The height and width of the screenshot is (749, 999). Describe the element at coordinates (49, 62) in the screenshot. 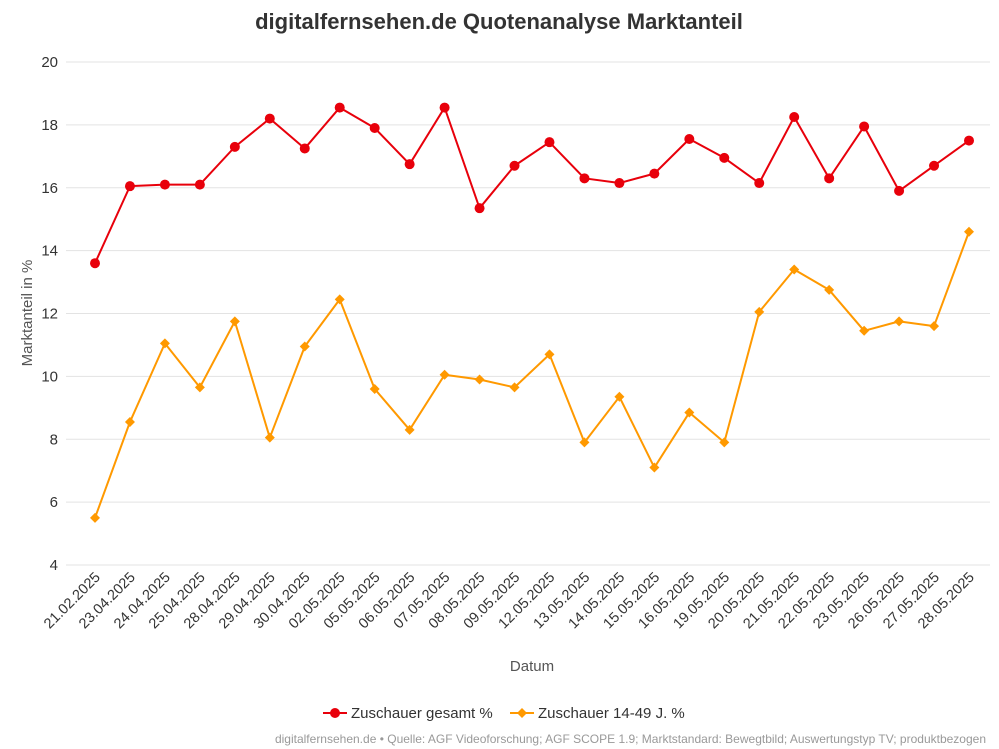

I see `y-tick-label: 20` at that location.